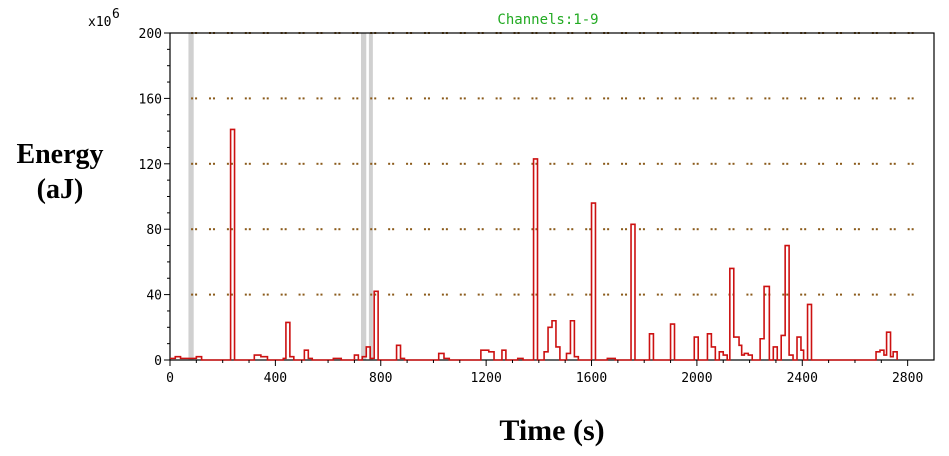 Image resolution: width=949 pixels, height=456 pixels. What do you see at coordinates (116, 14) in the screenshot?
I see `y-multiplier-exponent: 6` at bounding box center [116, 14].